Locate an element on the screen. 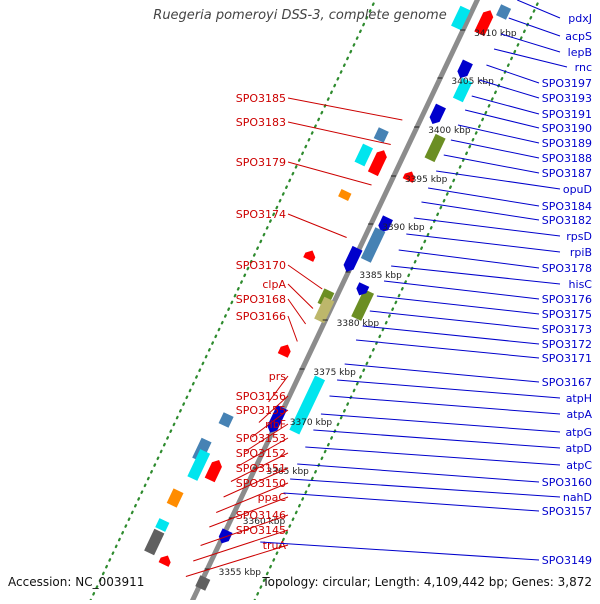  accession-text: Accession: NC_003911 is located at coordinates (76, 582).